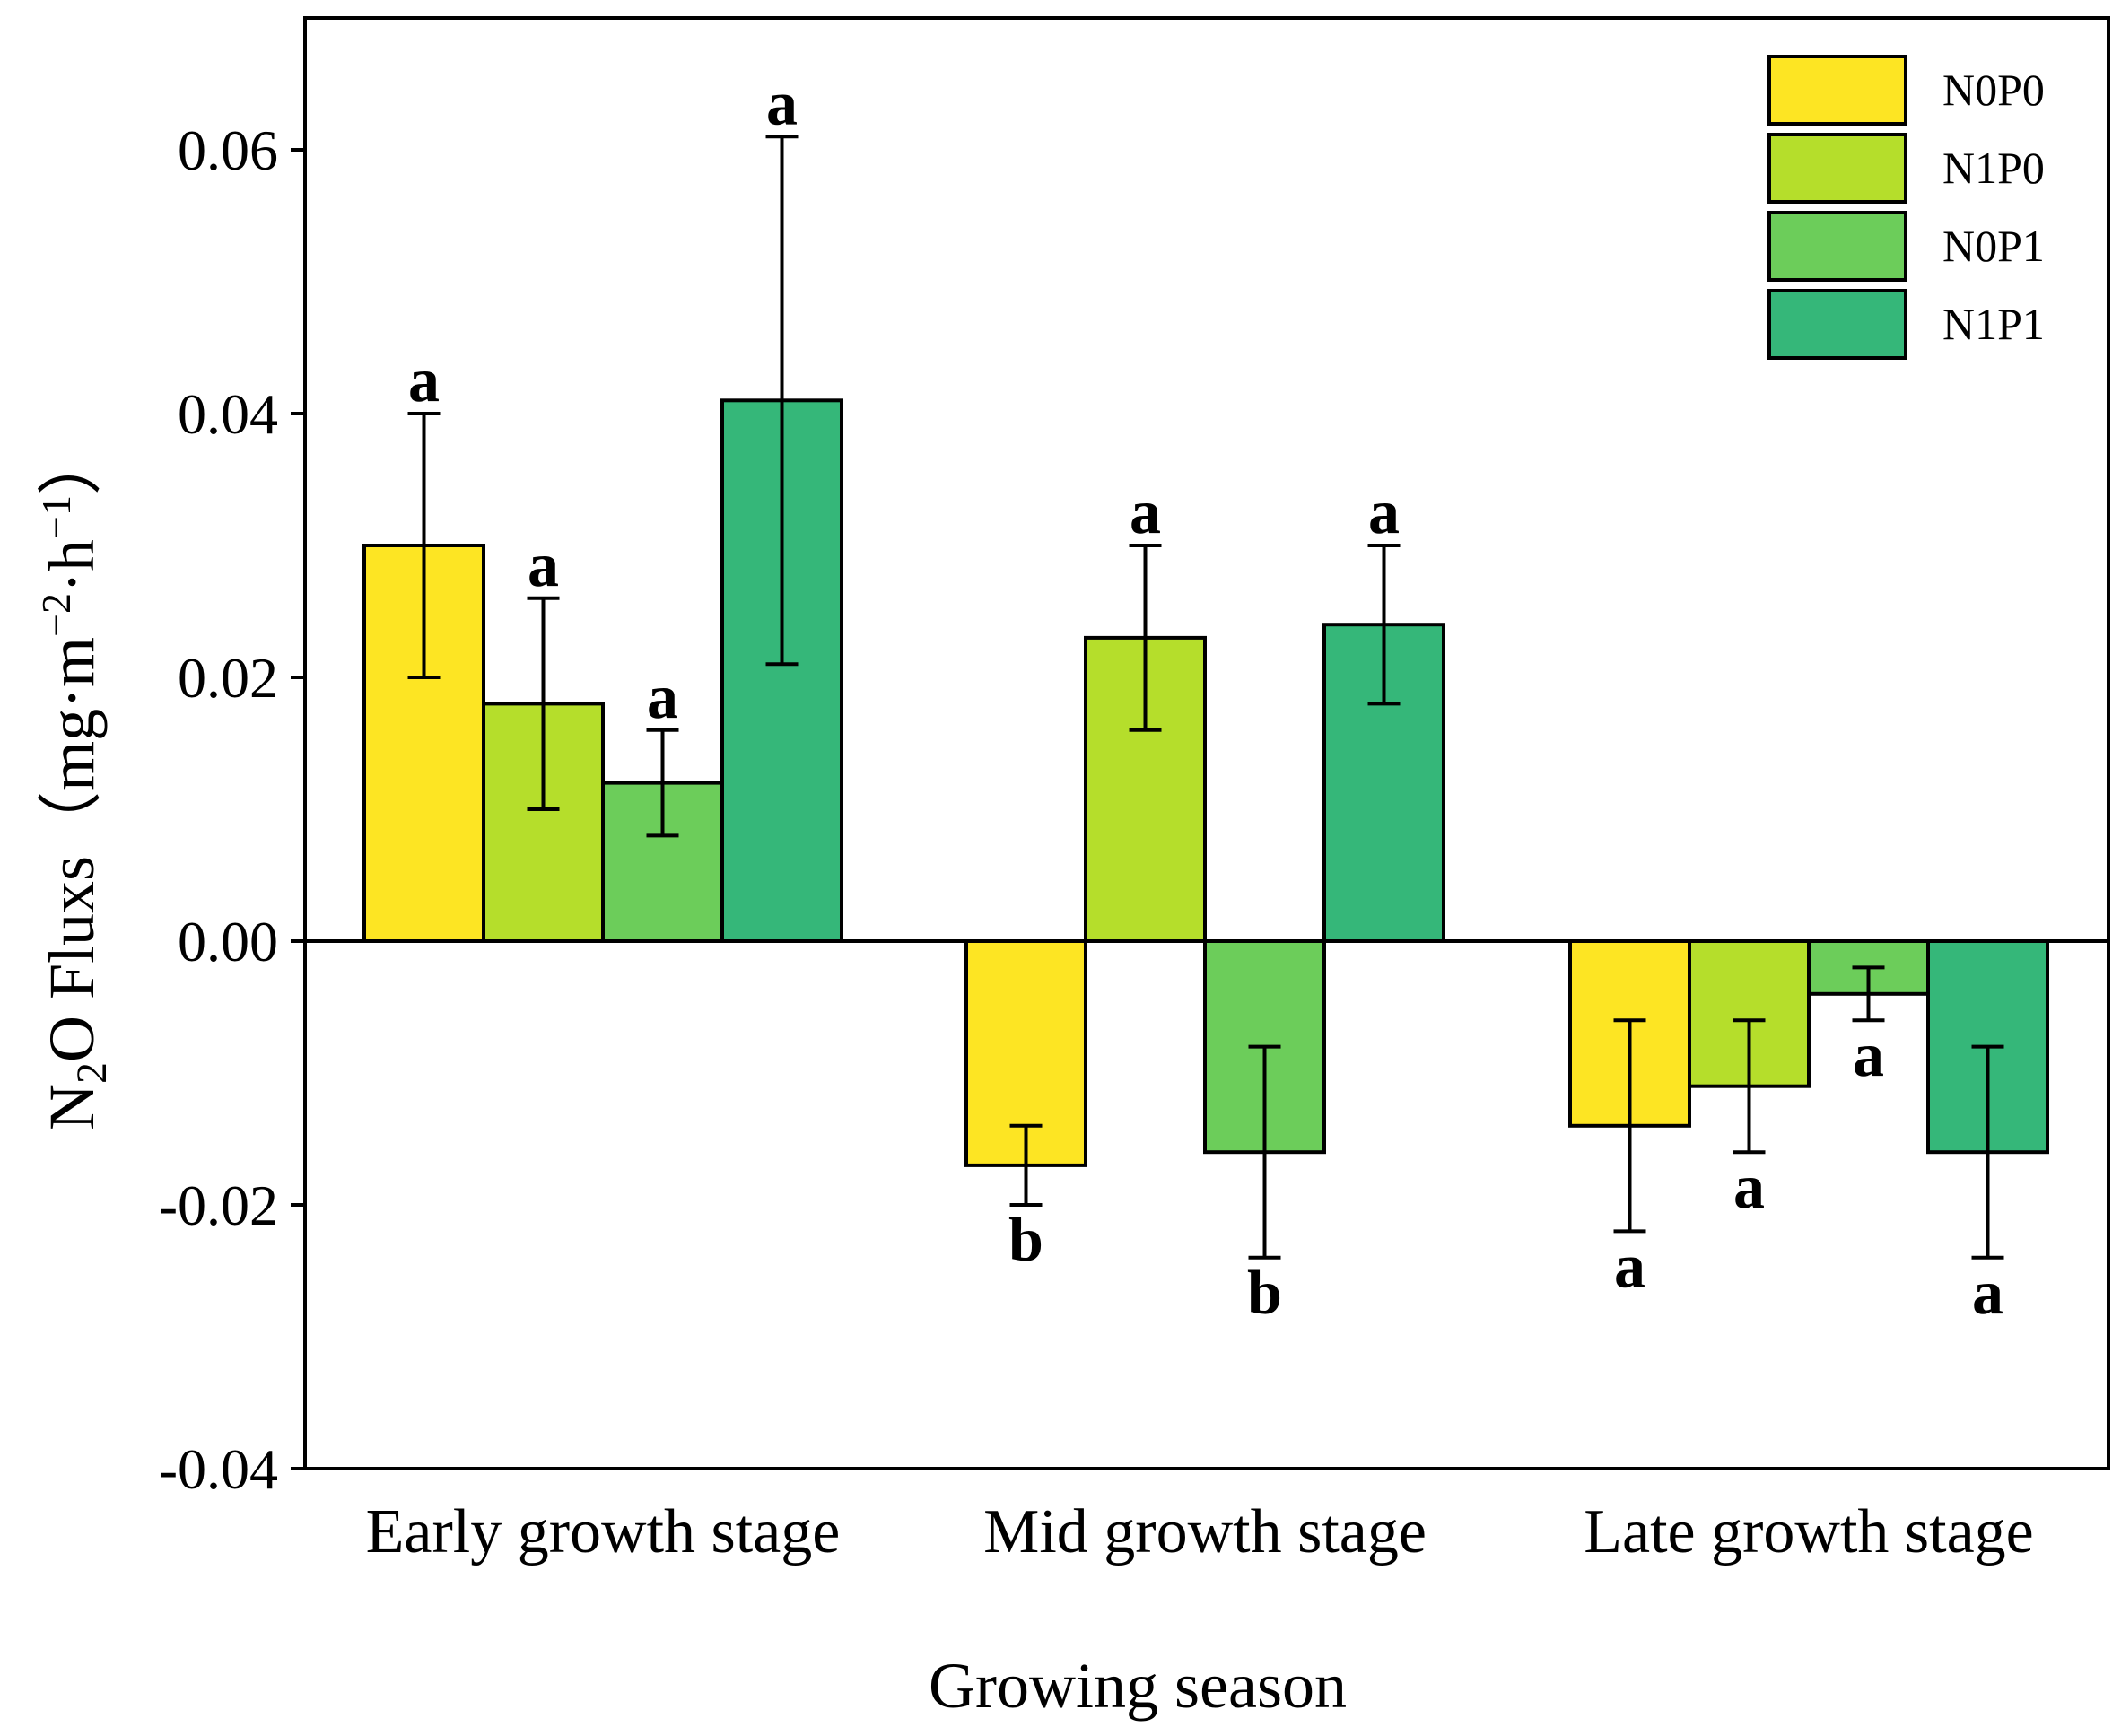  Describe the element at coordinates (1630, 1266) in the screenshot. I see `significance-label-n0p0-3: a` at that location.